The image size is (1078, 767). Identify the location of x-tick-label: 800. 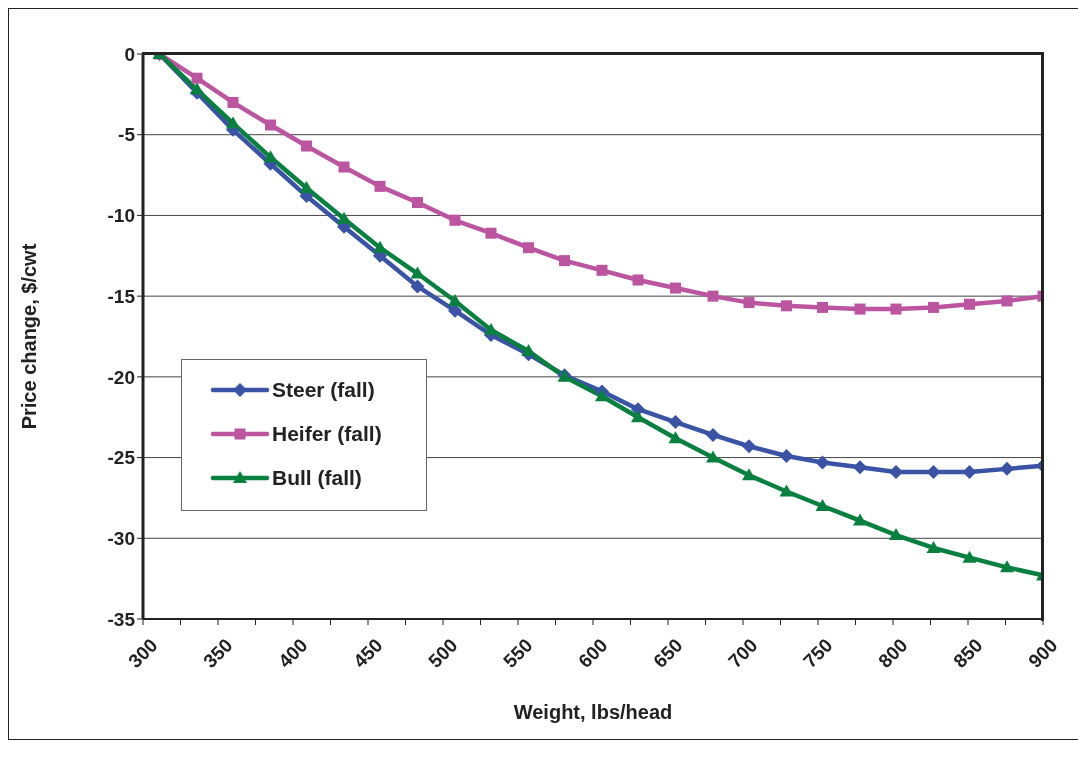
(893, 653).